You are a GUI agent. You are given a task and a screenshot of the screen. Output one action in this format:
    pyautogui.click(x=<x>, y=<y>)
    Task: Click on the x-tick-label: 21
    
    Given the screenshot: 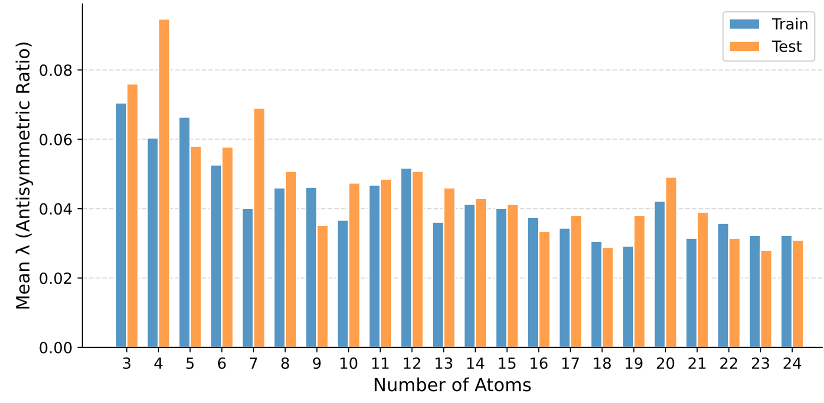 What is the action you would take?
    pyautogui.click(x=697, y=363)
    